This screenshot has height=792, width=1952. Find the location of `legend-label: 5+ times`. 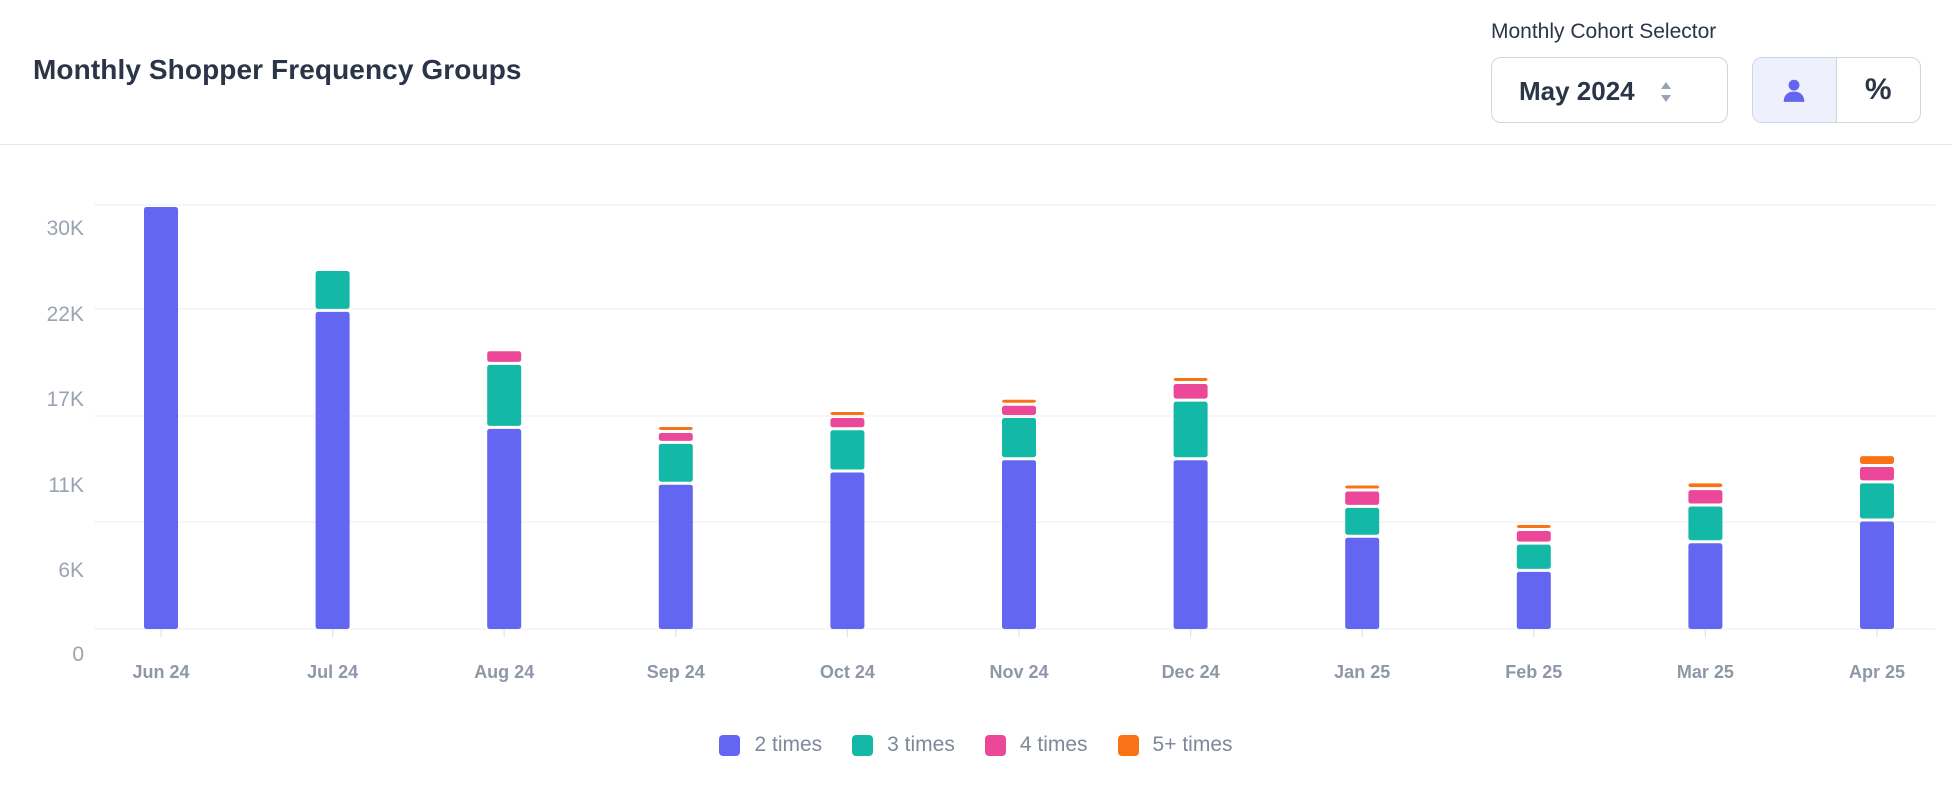

legend-label: 5+ times is located at coordinates (1192, 744).